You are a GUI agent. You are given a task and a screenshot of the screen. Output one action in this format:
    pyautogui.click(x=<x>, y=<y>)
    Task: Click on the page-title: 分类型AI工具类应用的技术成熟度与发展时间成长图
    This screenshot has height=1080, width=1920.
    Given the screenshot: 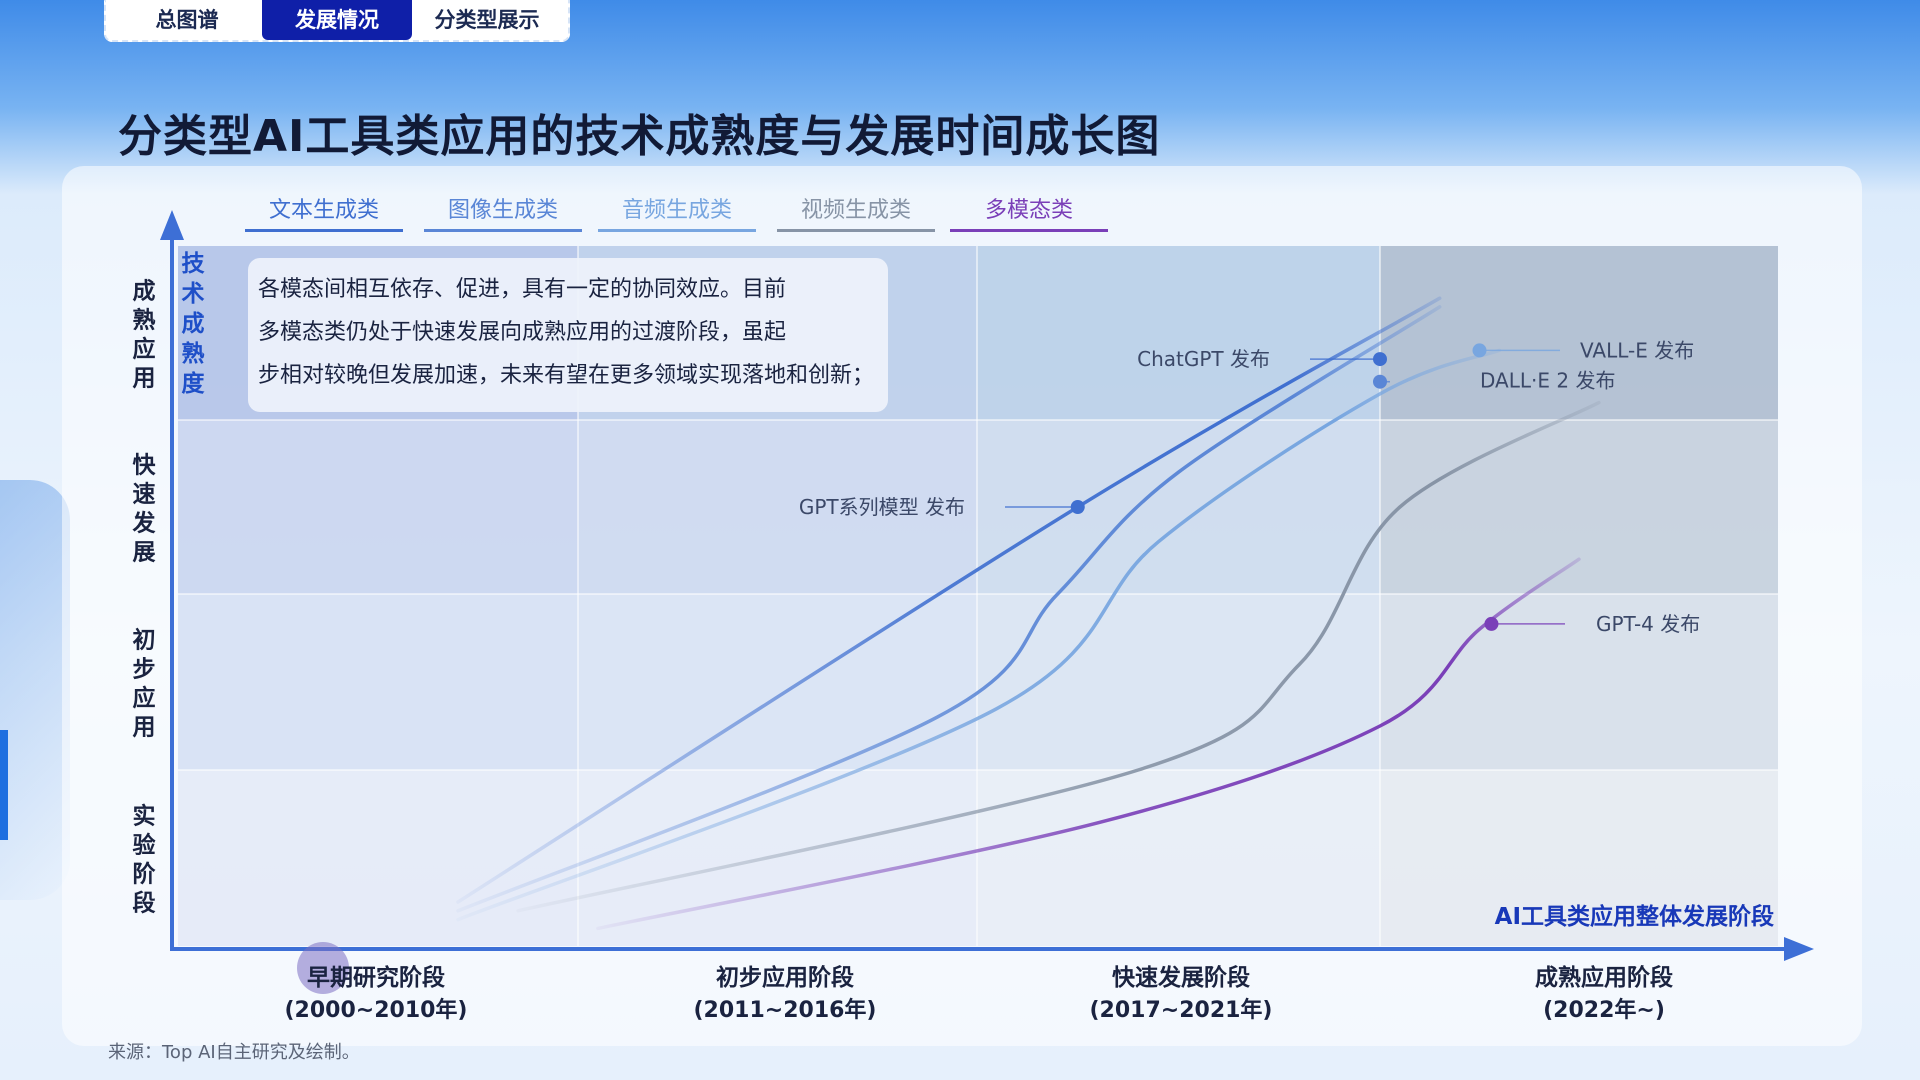 What is the action you would take?
    pyautogui.click(x=639, y=136)
    